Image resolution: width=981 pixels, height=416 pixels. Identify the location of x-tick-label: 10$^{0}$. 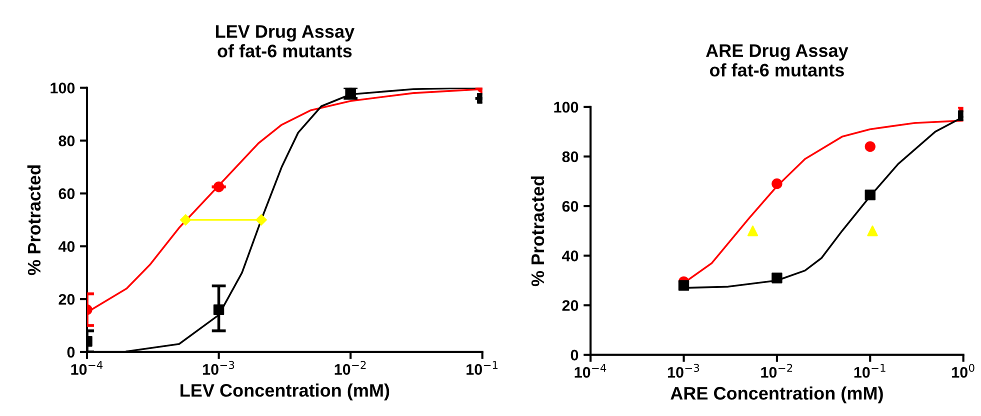
(963, 371).